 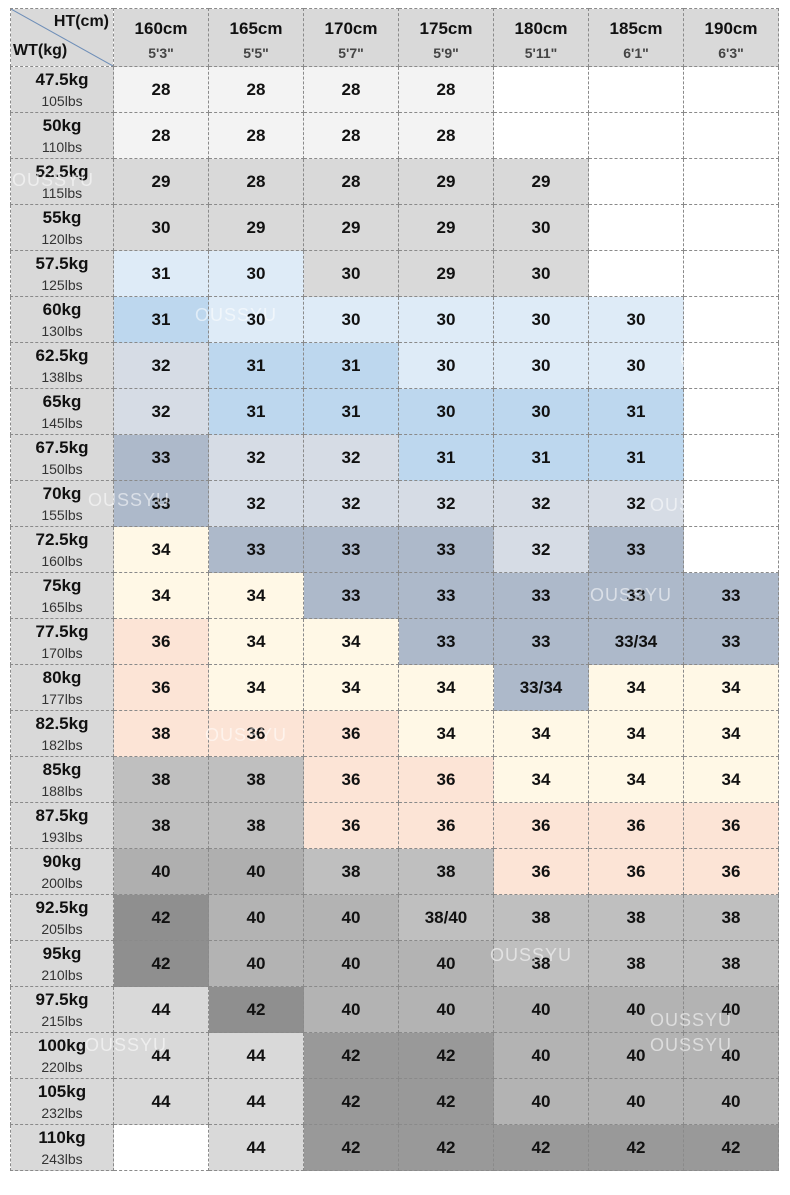 I want to click on weight-kg: 105kg, so click(x=62, y=1092).